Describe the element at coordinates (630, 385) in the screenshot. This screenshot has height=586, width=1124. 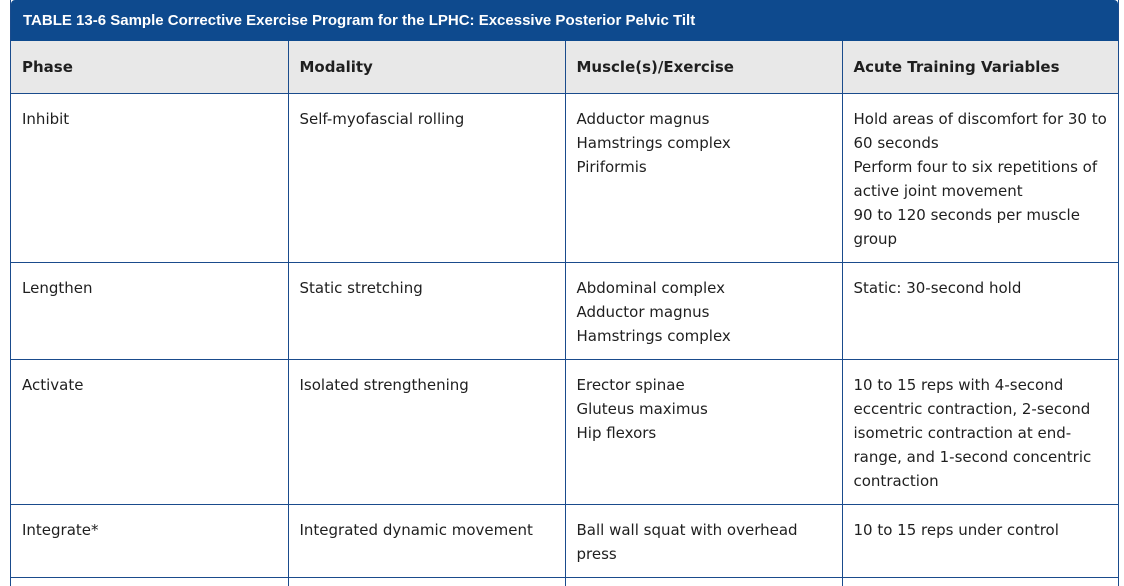
I see `muscle-item: Erector spinae` at that location.